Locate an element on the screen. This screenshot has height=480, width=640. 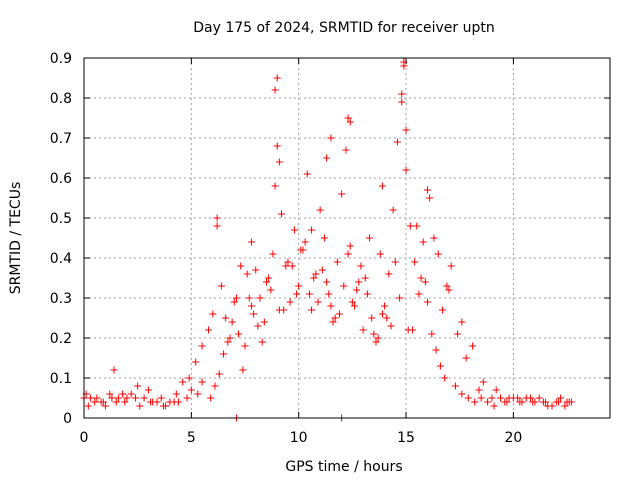
y-tick-label: 0.2 is located at coordinates (61, 339).